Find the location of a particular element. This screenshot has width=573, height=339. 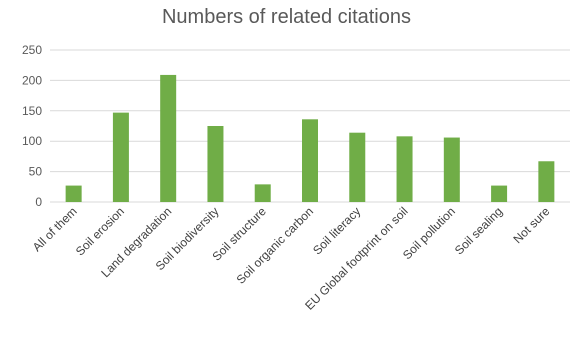

category-label: Not sure is located at coordinates (532, 225).